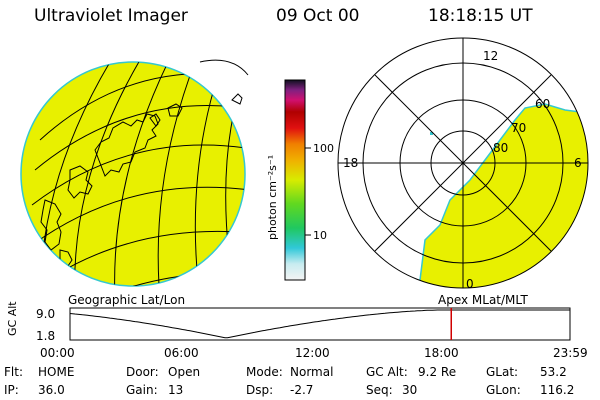  Describe the element at coordinates (502, 372) in the screenshot. I see `glat-label: GLat:` at that location.